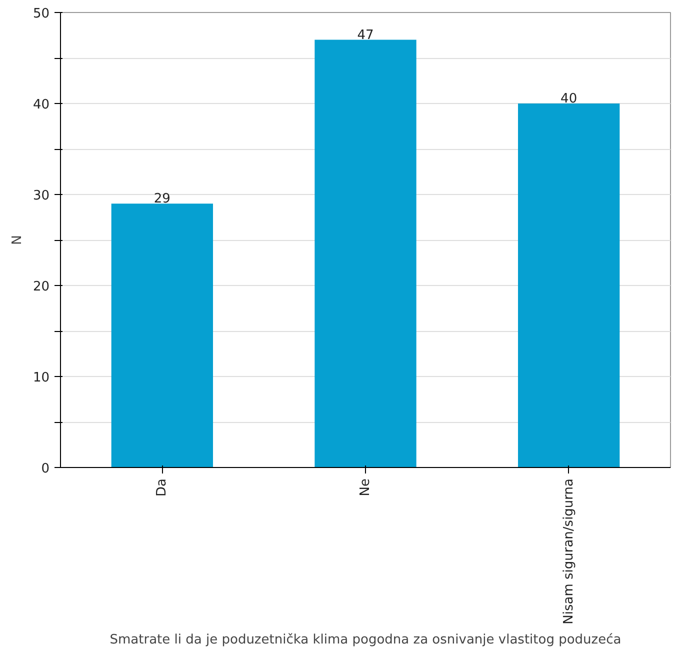 The image size is (683, 653). What do you see at coordinates (162, 487) in the screenshot?
I see `x-tick-label: Da` at bounding box center [162, 487].